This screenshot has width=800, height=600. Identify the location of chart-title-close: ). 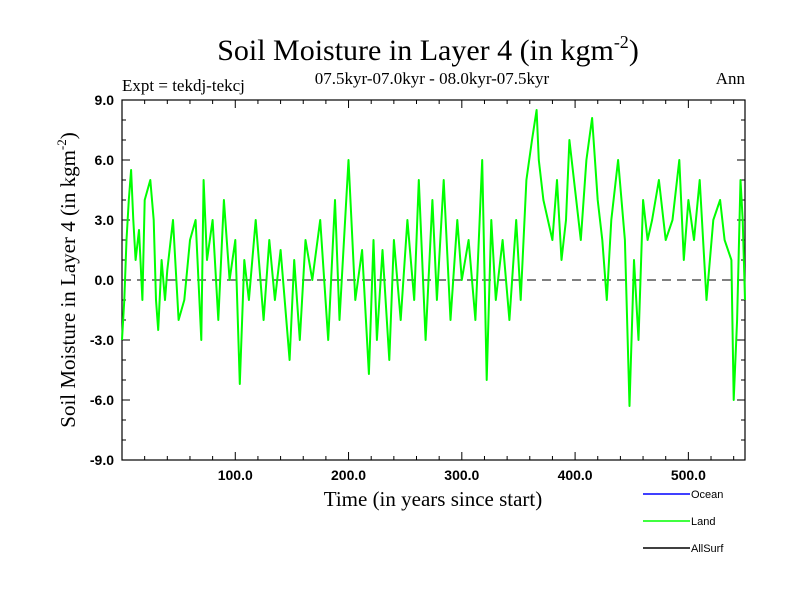
(634, 50).